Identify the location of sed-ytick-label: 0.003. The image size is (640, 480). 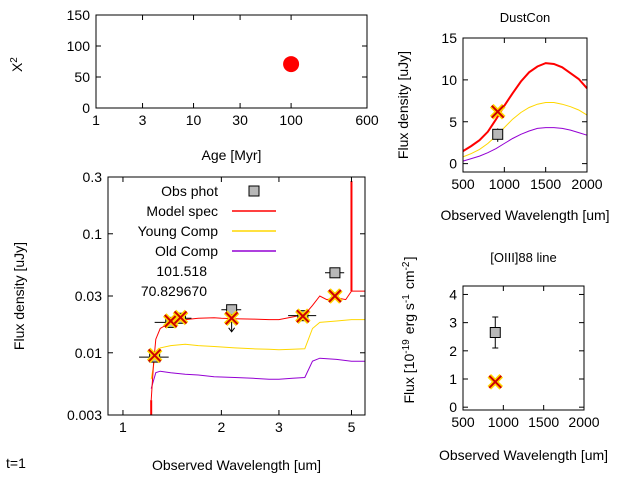
(84, 415).